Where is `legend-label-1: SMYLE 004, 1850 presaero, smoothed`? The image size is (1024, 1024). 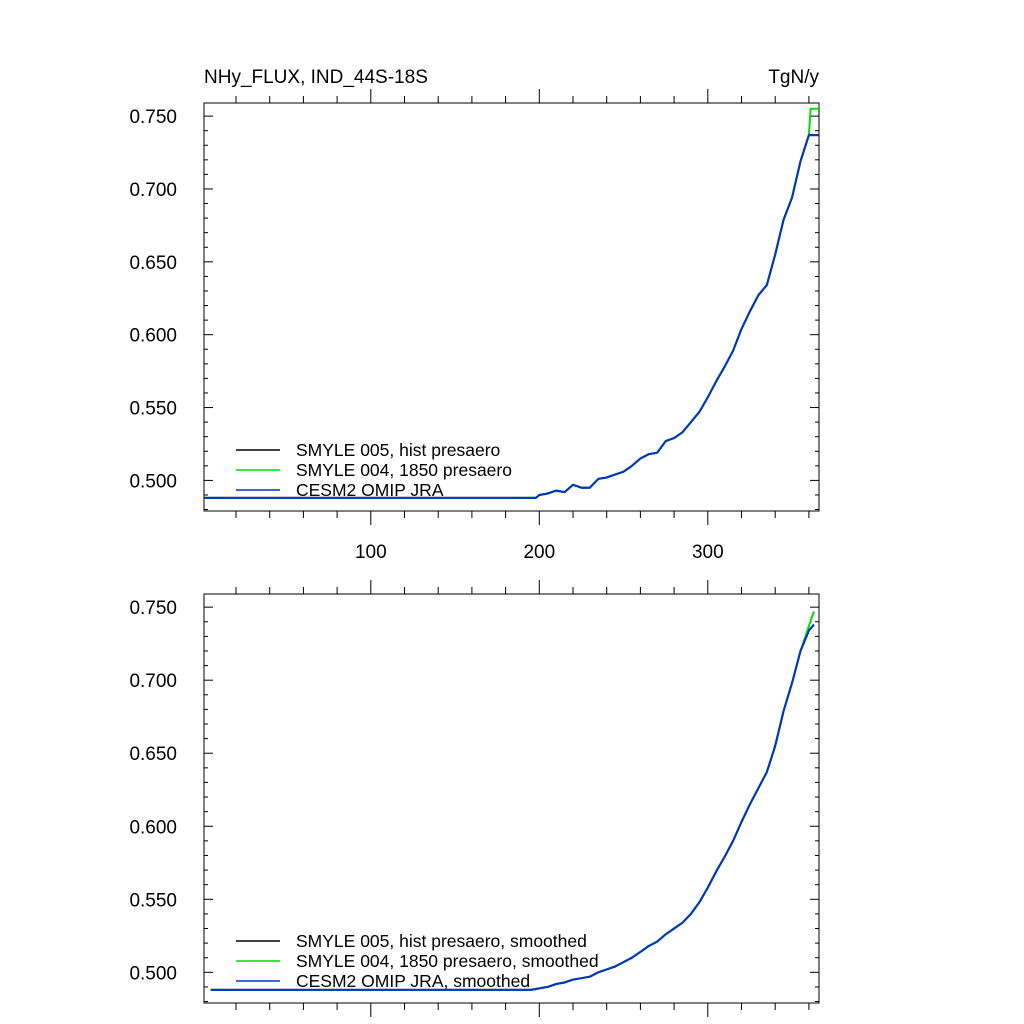 legend-label-1: SMYLE 004, 1850 presaero, smoothed is located at coordinates (447, 961).